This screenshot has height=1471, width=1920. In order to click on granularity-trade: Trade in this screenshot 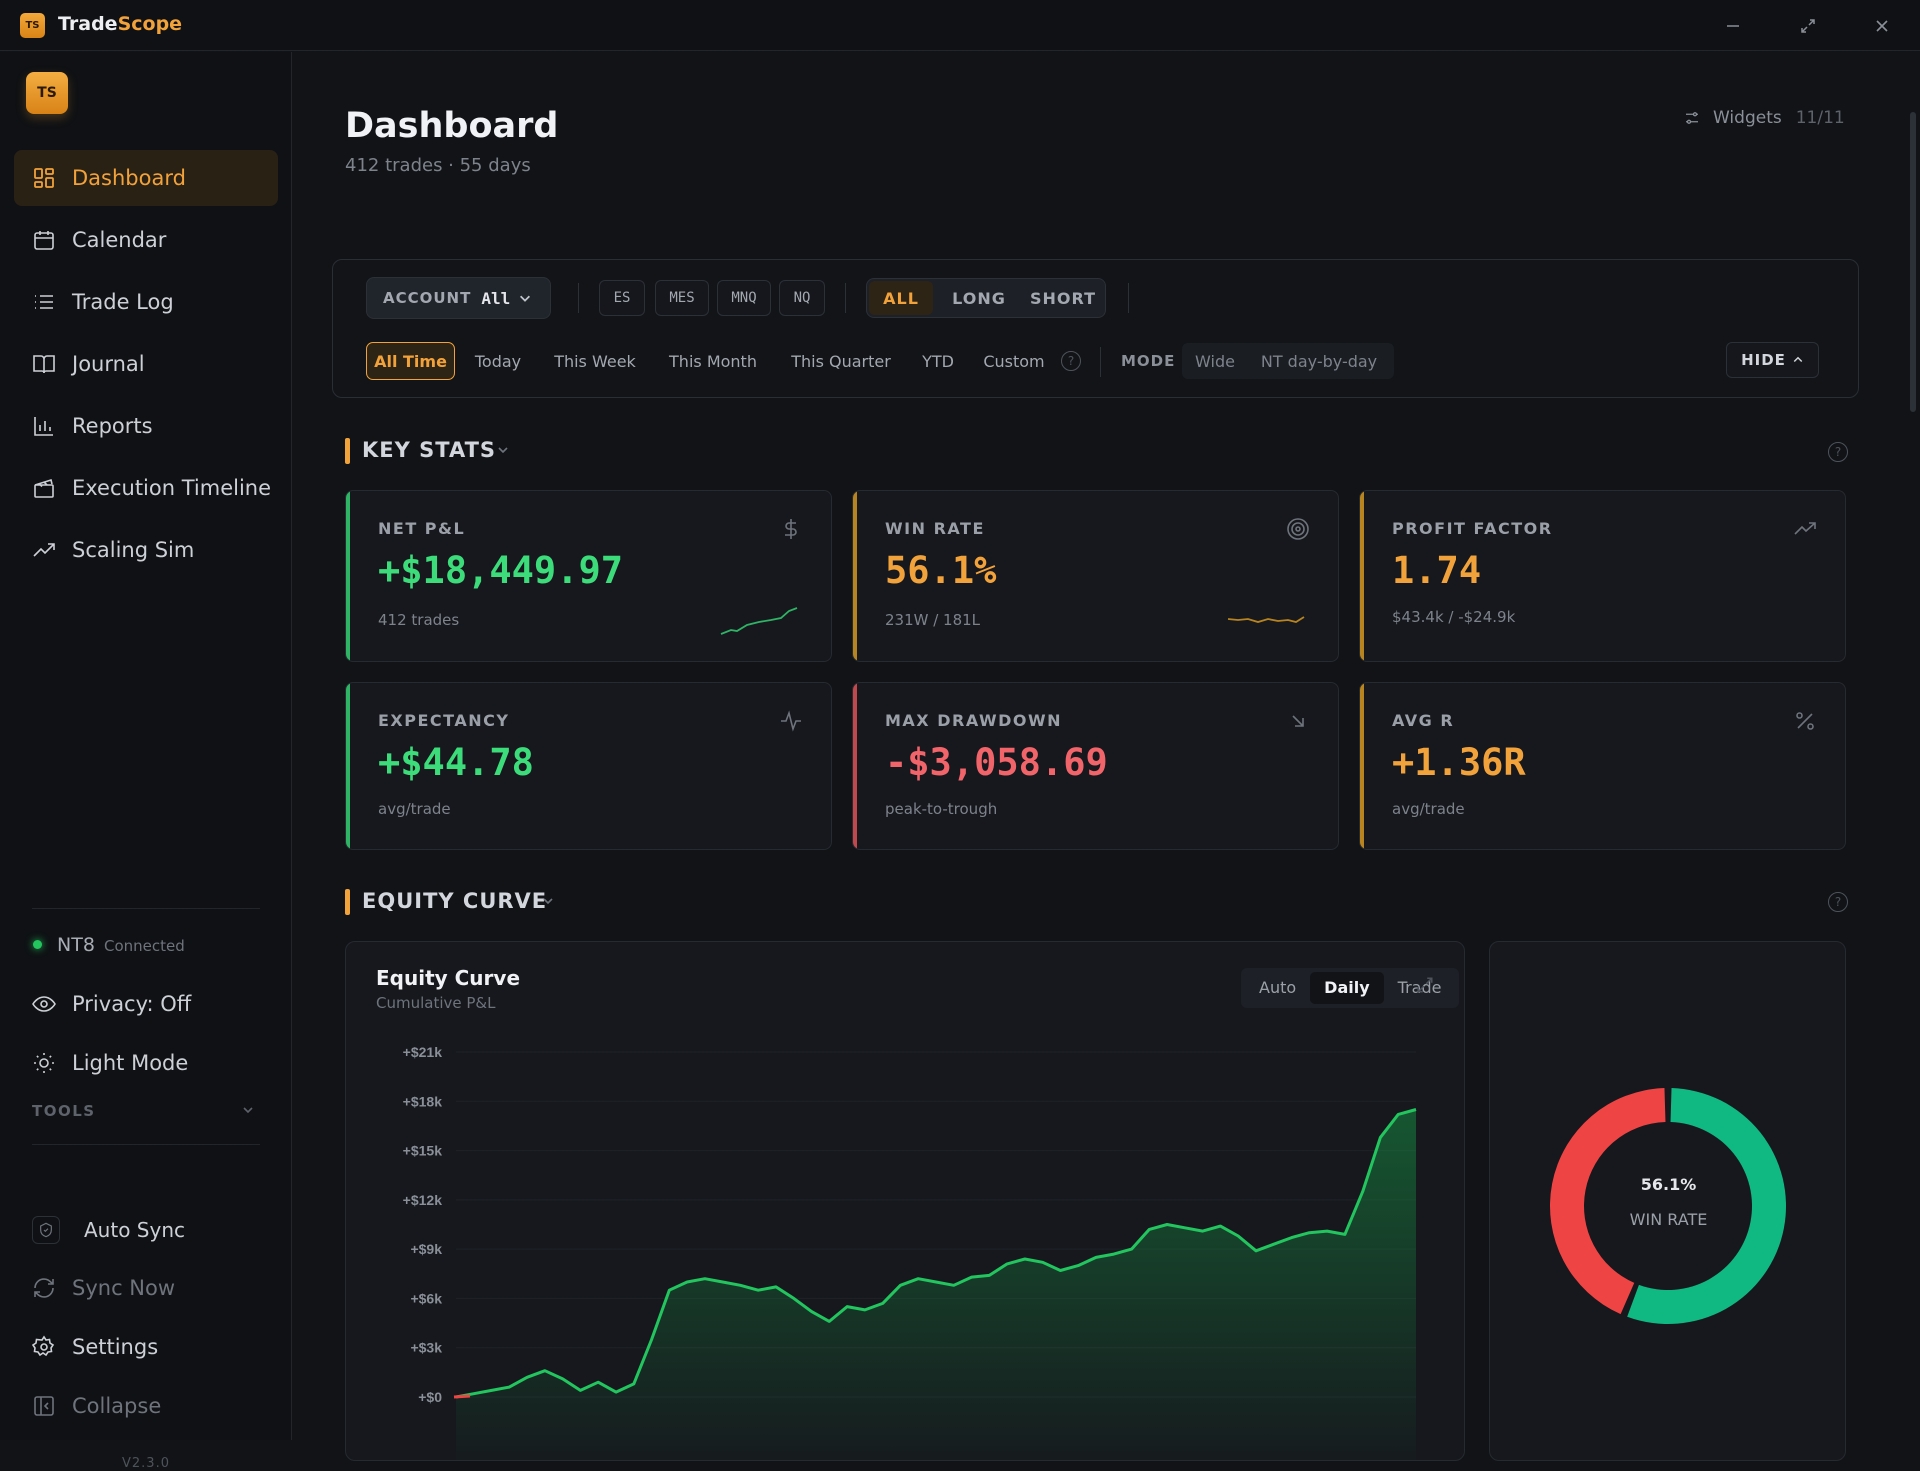, I will do `click(1419, 987)`.